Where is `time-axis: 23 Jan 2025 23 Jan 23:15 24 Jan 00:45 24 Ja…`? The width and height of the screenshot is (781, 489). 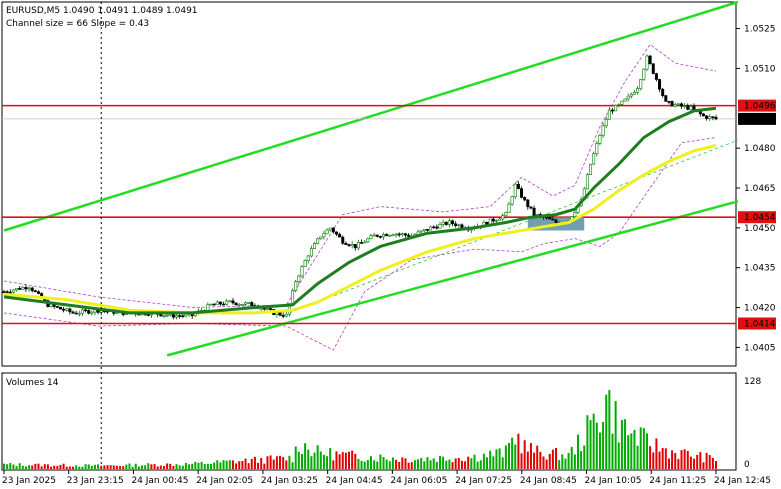 time-axis: 23 Jan 2025 23 Jan 23:15 24 Jan 00:45 24 Ja… is located at coordinates (386, 478).